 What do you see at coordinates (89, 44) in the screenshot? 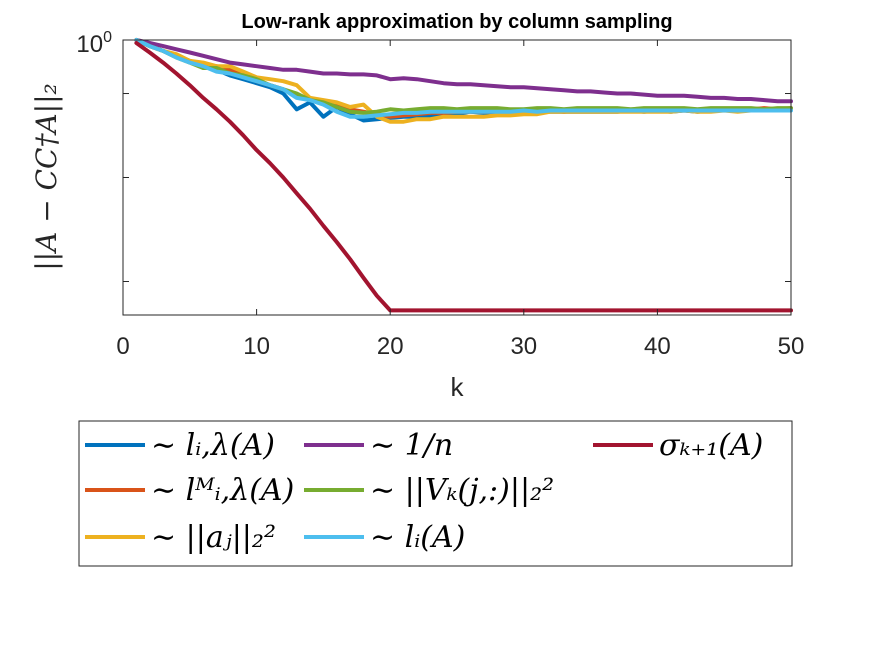
I see `y-tick-label-base: 10` at bounding box center [89, 44].